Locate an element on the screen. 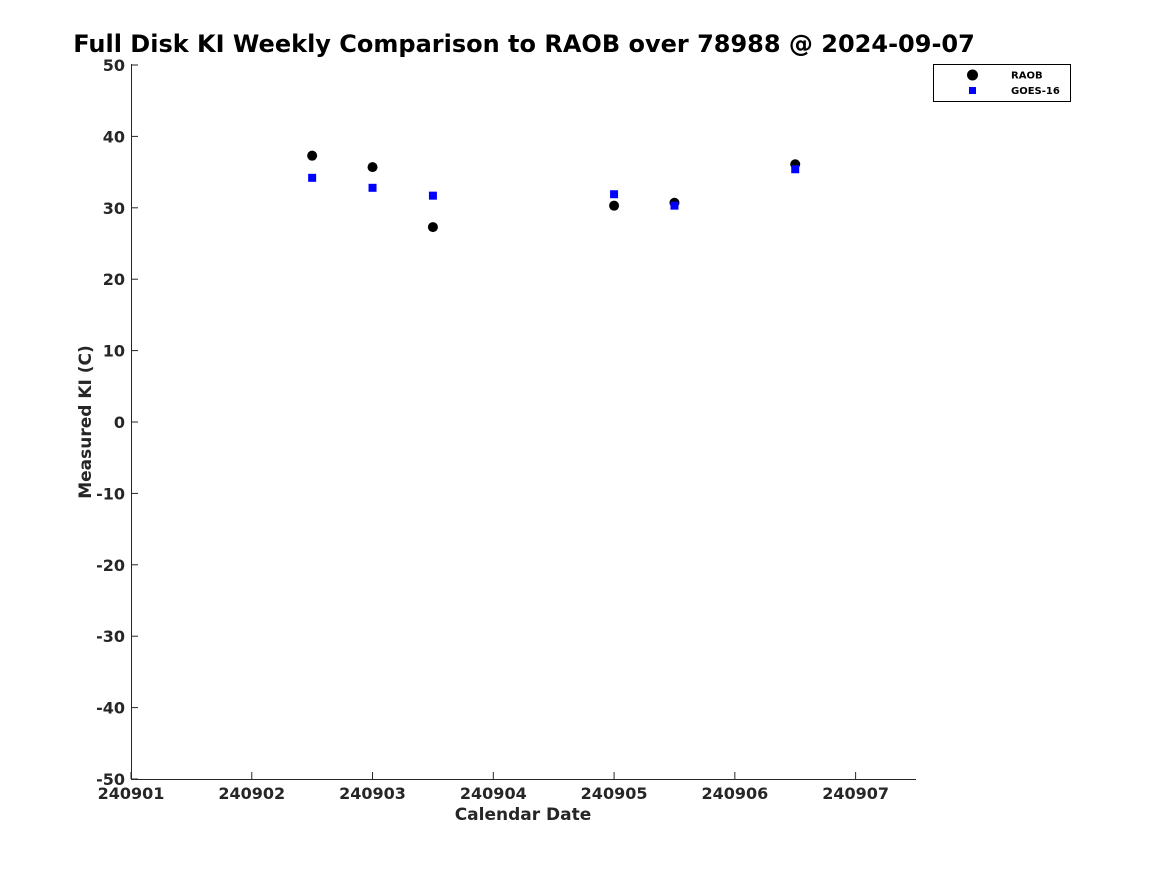 The image size is (1167, 875). legend: RAOB GOES-16 is located at coordinates (1002, 83).